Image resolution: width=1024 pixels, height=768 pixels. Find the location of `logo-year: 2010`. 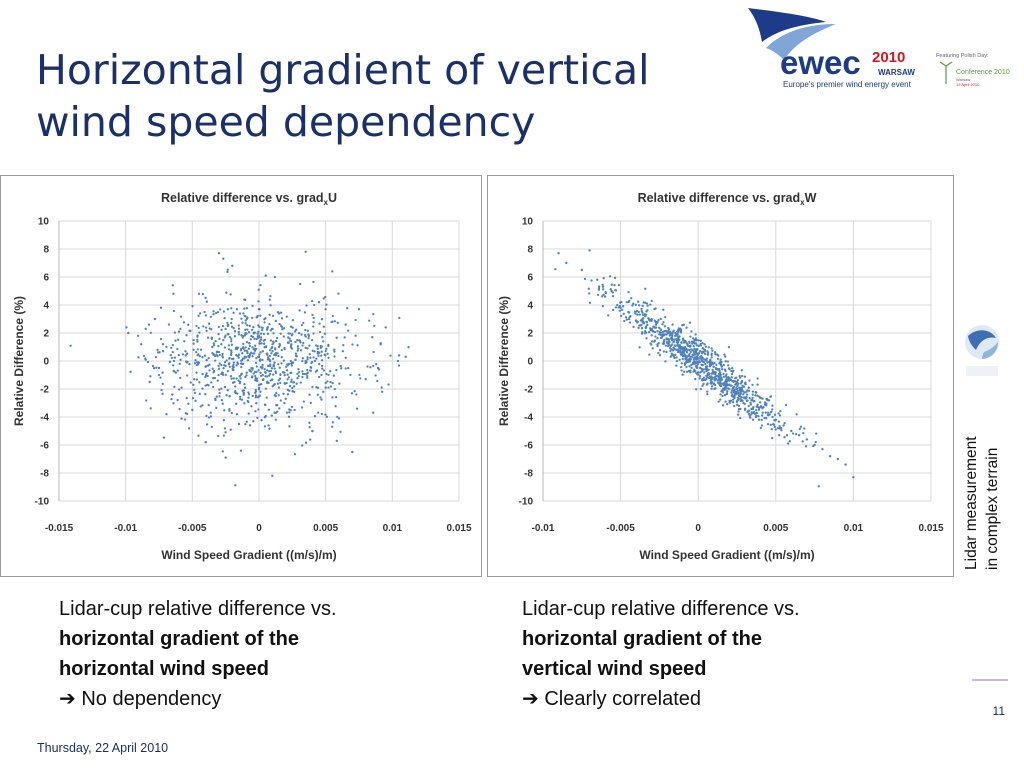

logo-year: 2010 is located at coordinates (888, 57).